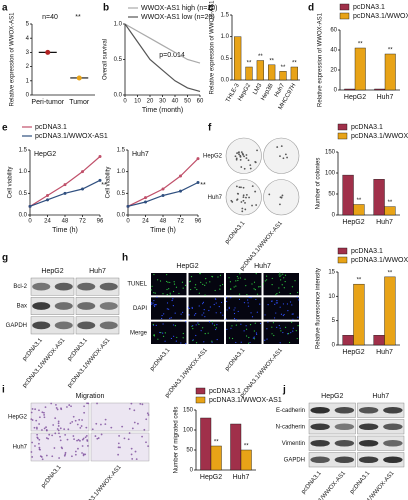 The height and width of the screenshot is (500, 408). I want to click on y-axis-label: Relative expression of WWOX-AS1, so click(13, 59).